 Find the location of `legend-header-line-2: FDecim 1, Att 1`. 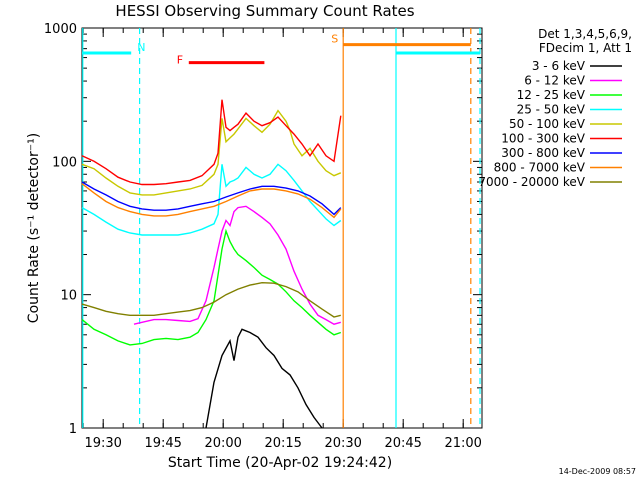

legend-header-line-2: FDecim 1, Att 1 is located at coordinates (585, 48).